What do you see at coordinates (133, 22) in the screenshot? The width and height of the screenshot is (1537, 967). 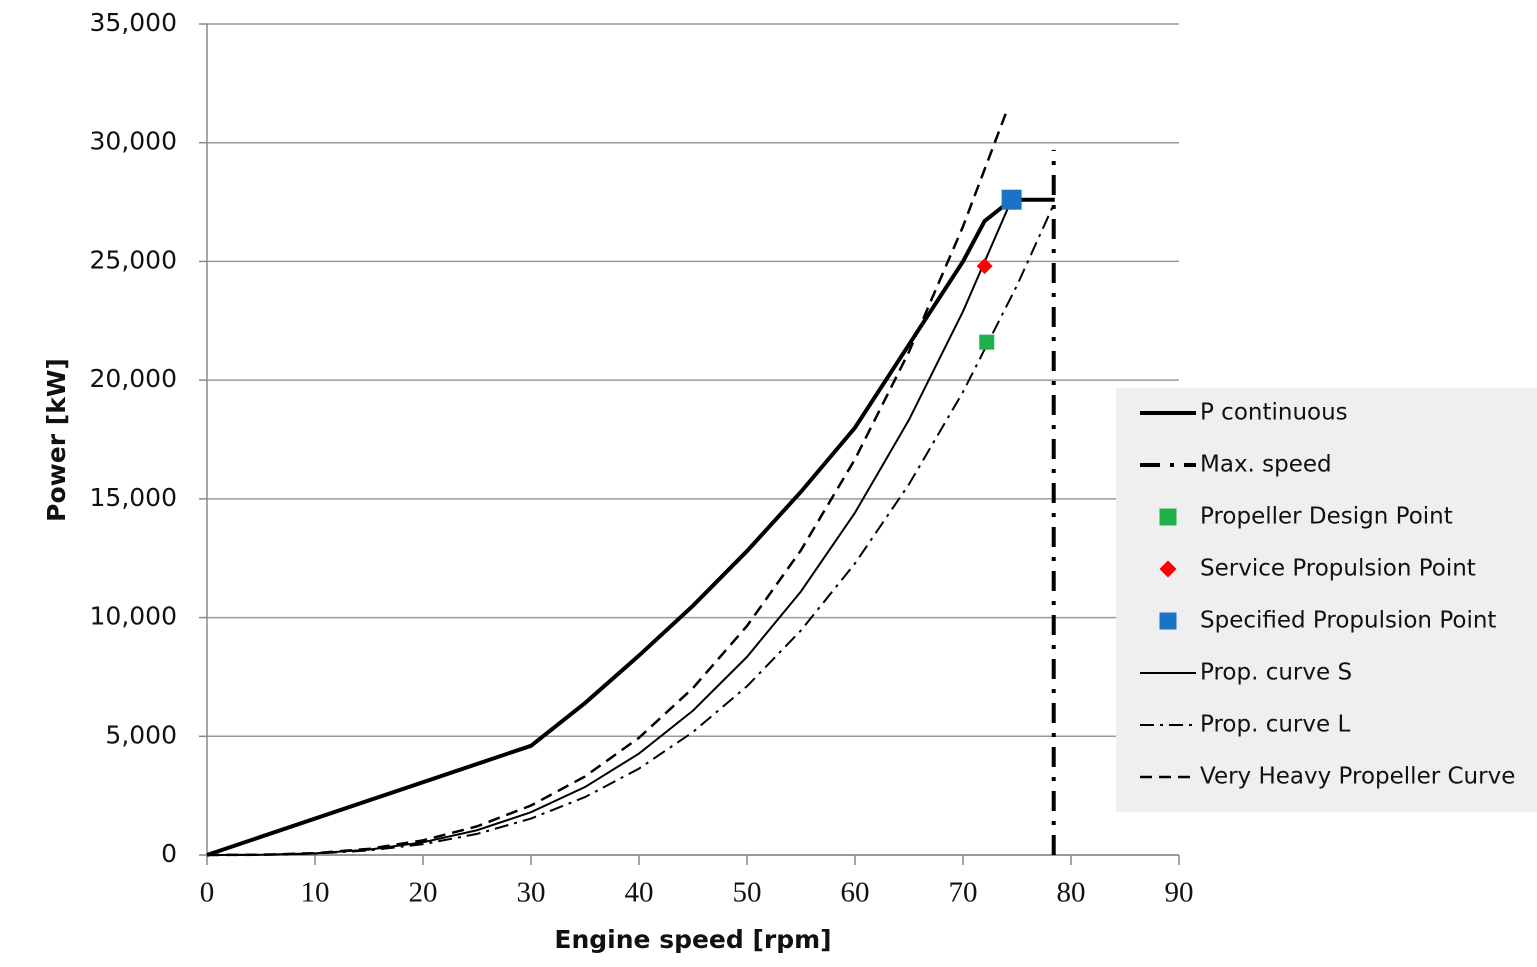 I see `y-tick-label: 35,000` at bounding box center [133, 22].